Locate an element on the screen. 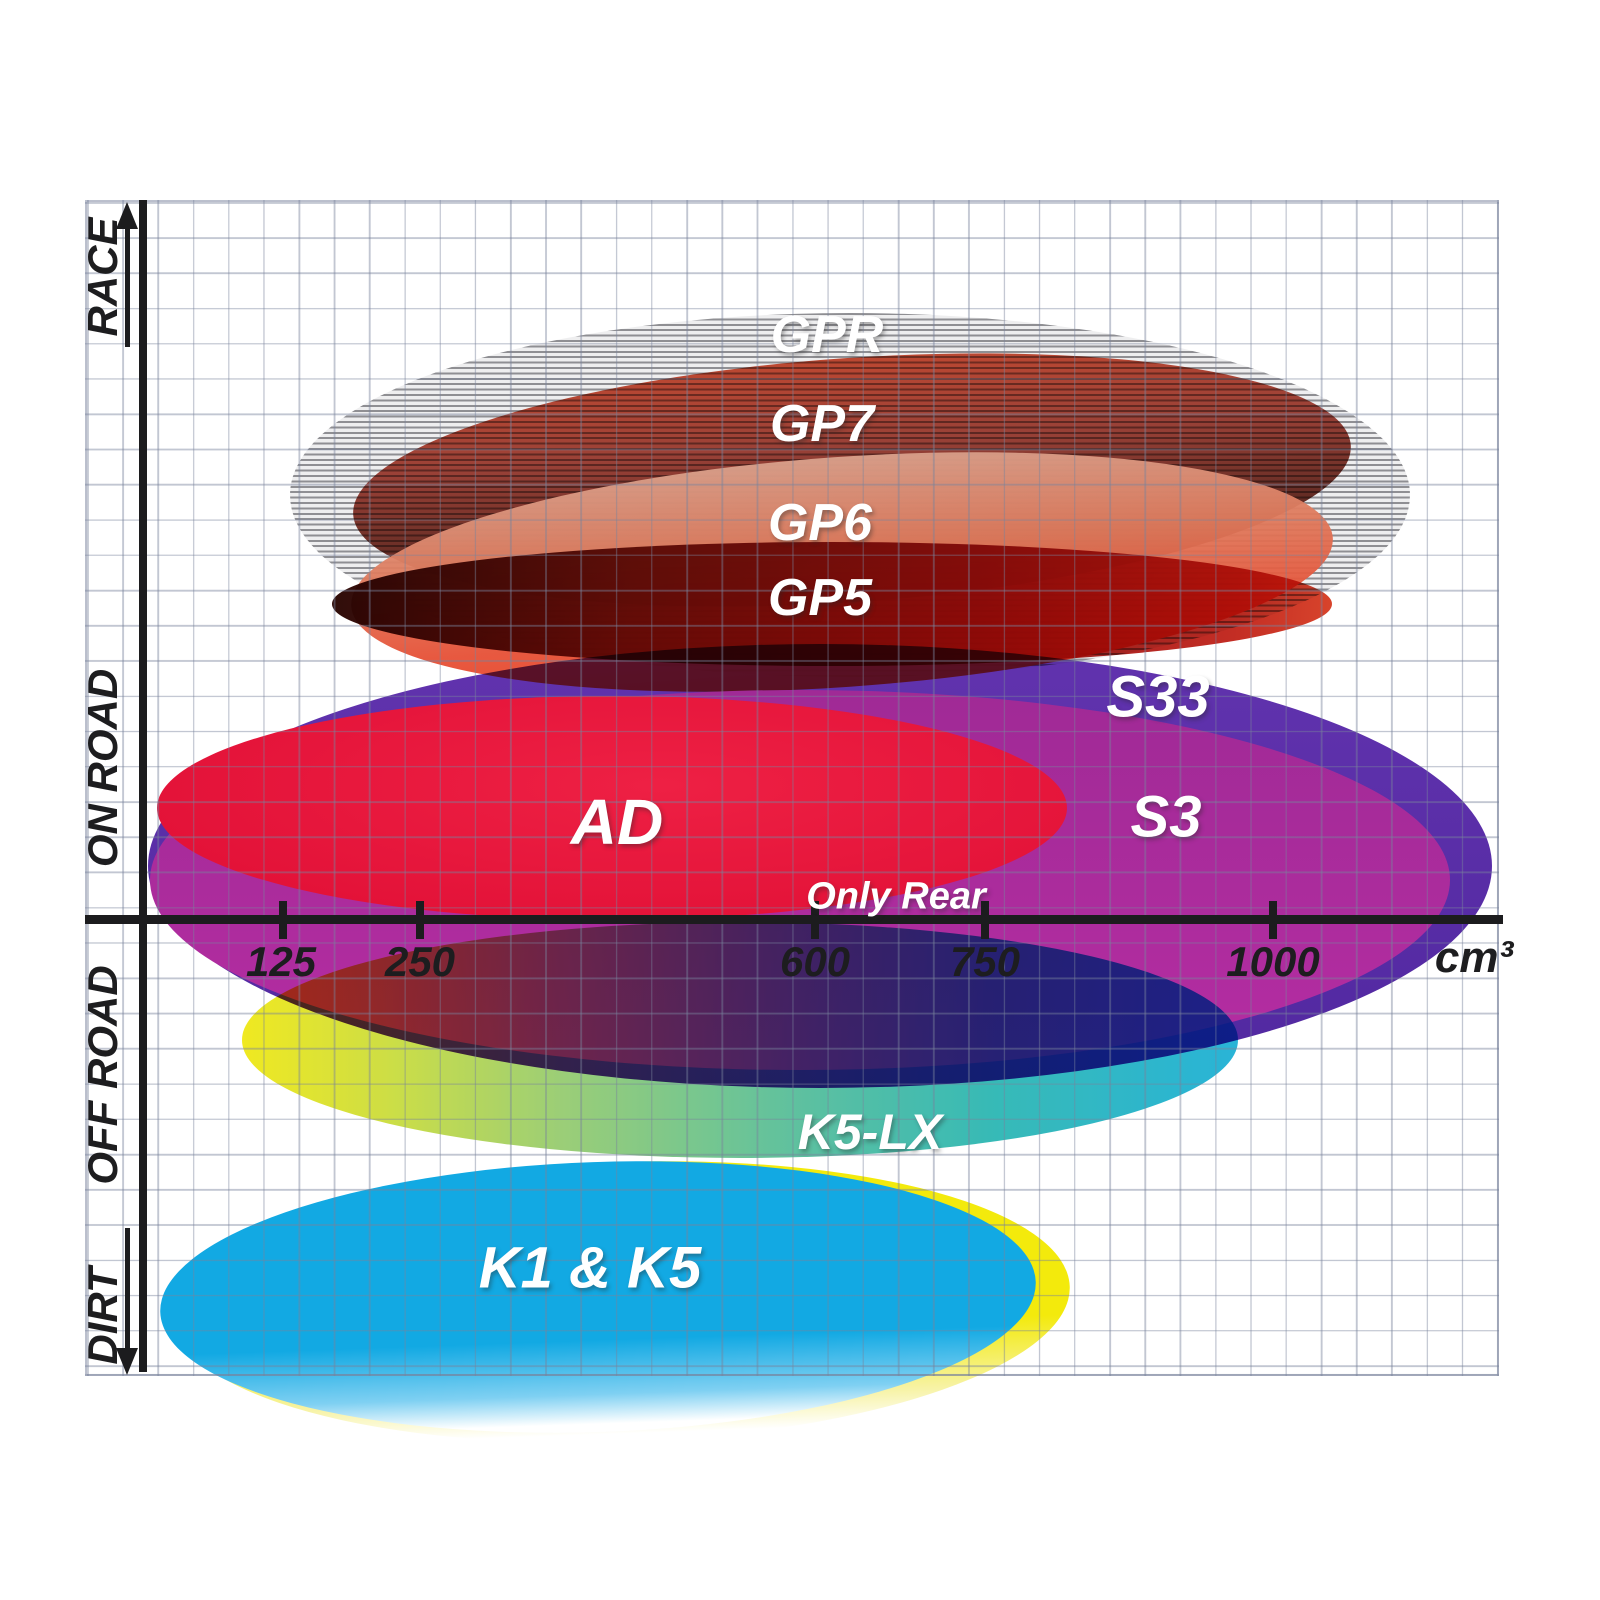 The width and height of the screenshot is (1600, 1600). x-axis-line is located at coordinates (794, 919).